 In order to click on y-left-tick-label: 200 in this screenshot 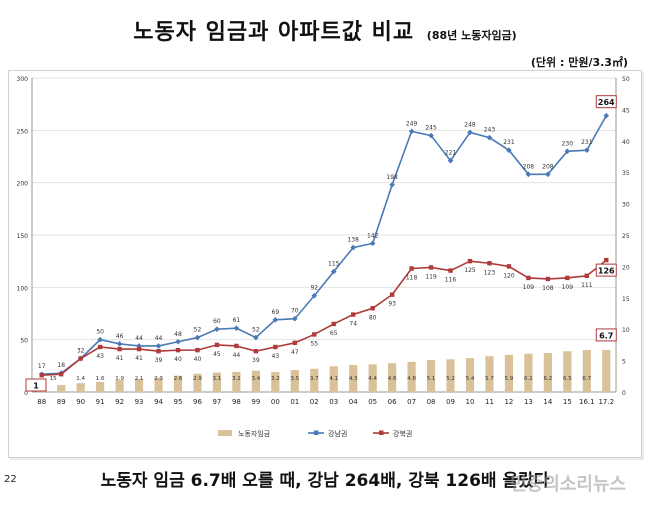, I will do `click(23, 184)`.